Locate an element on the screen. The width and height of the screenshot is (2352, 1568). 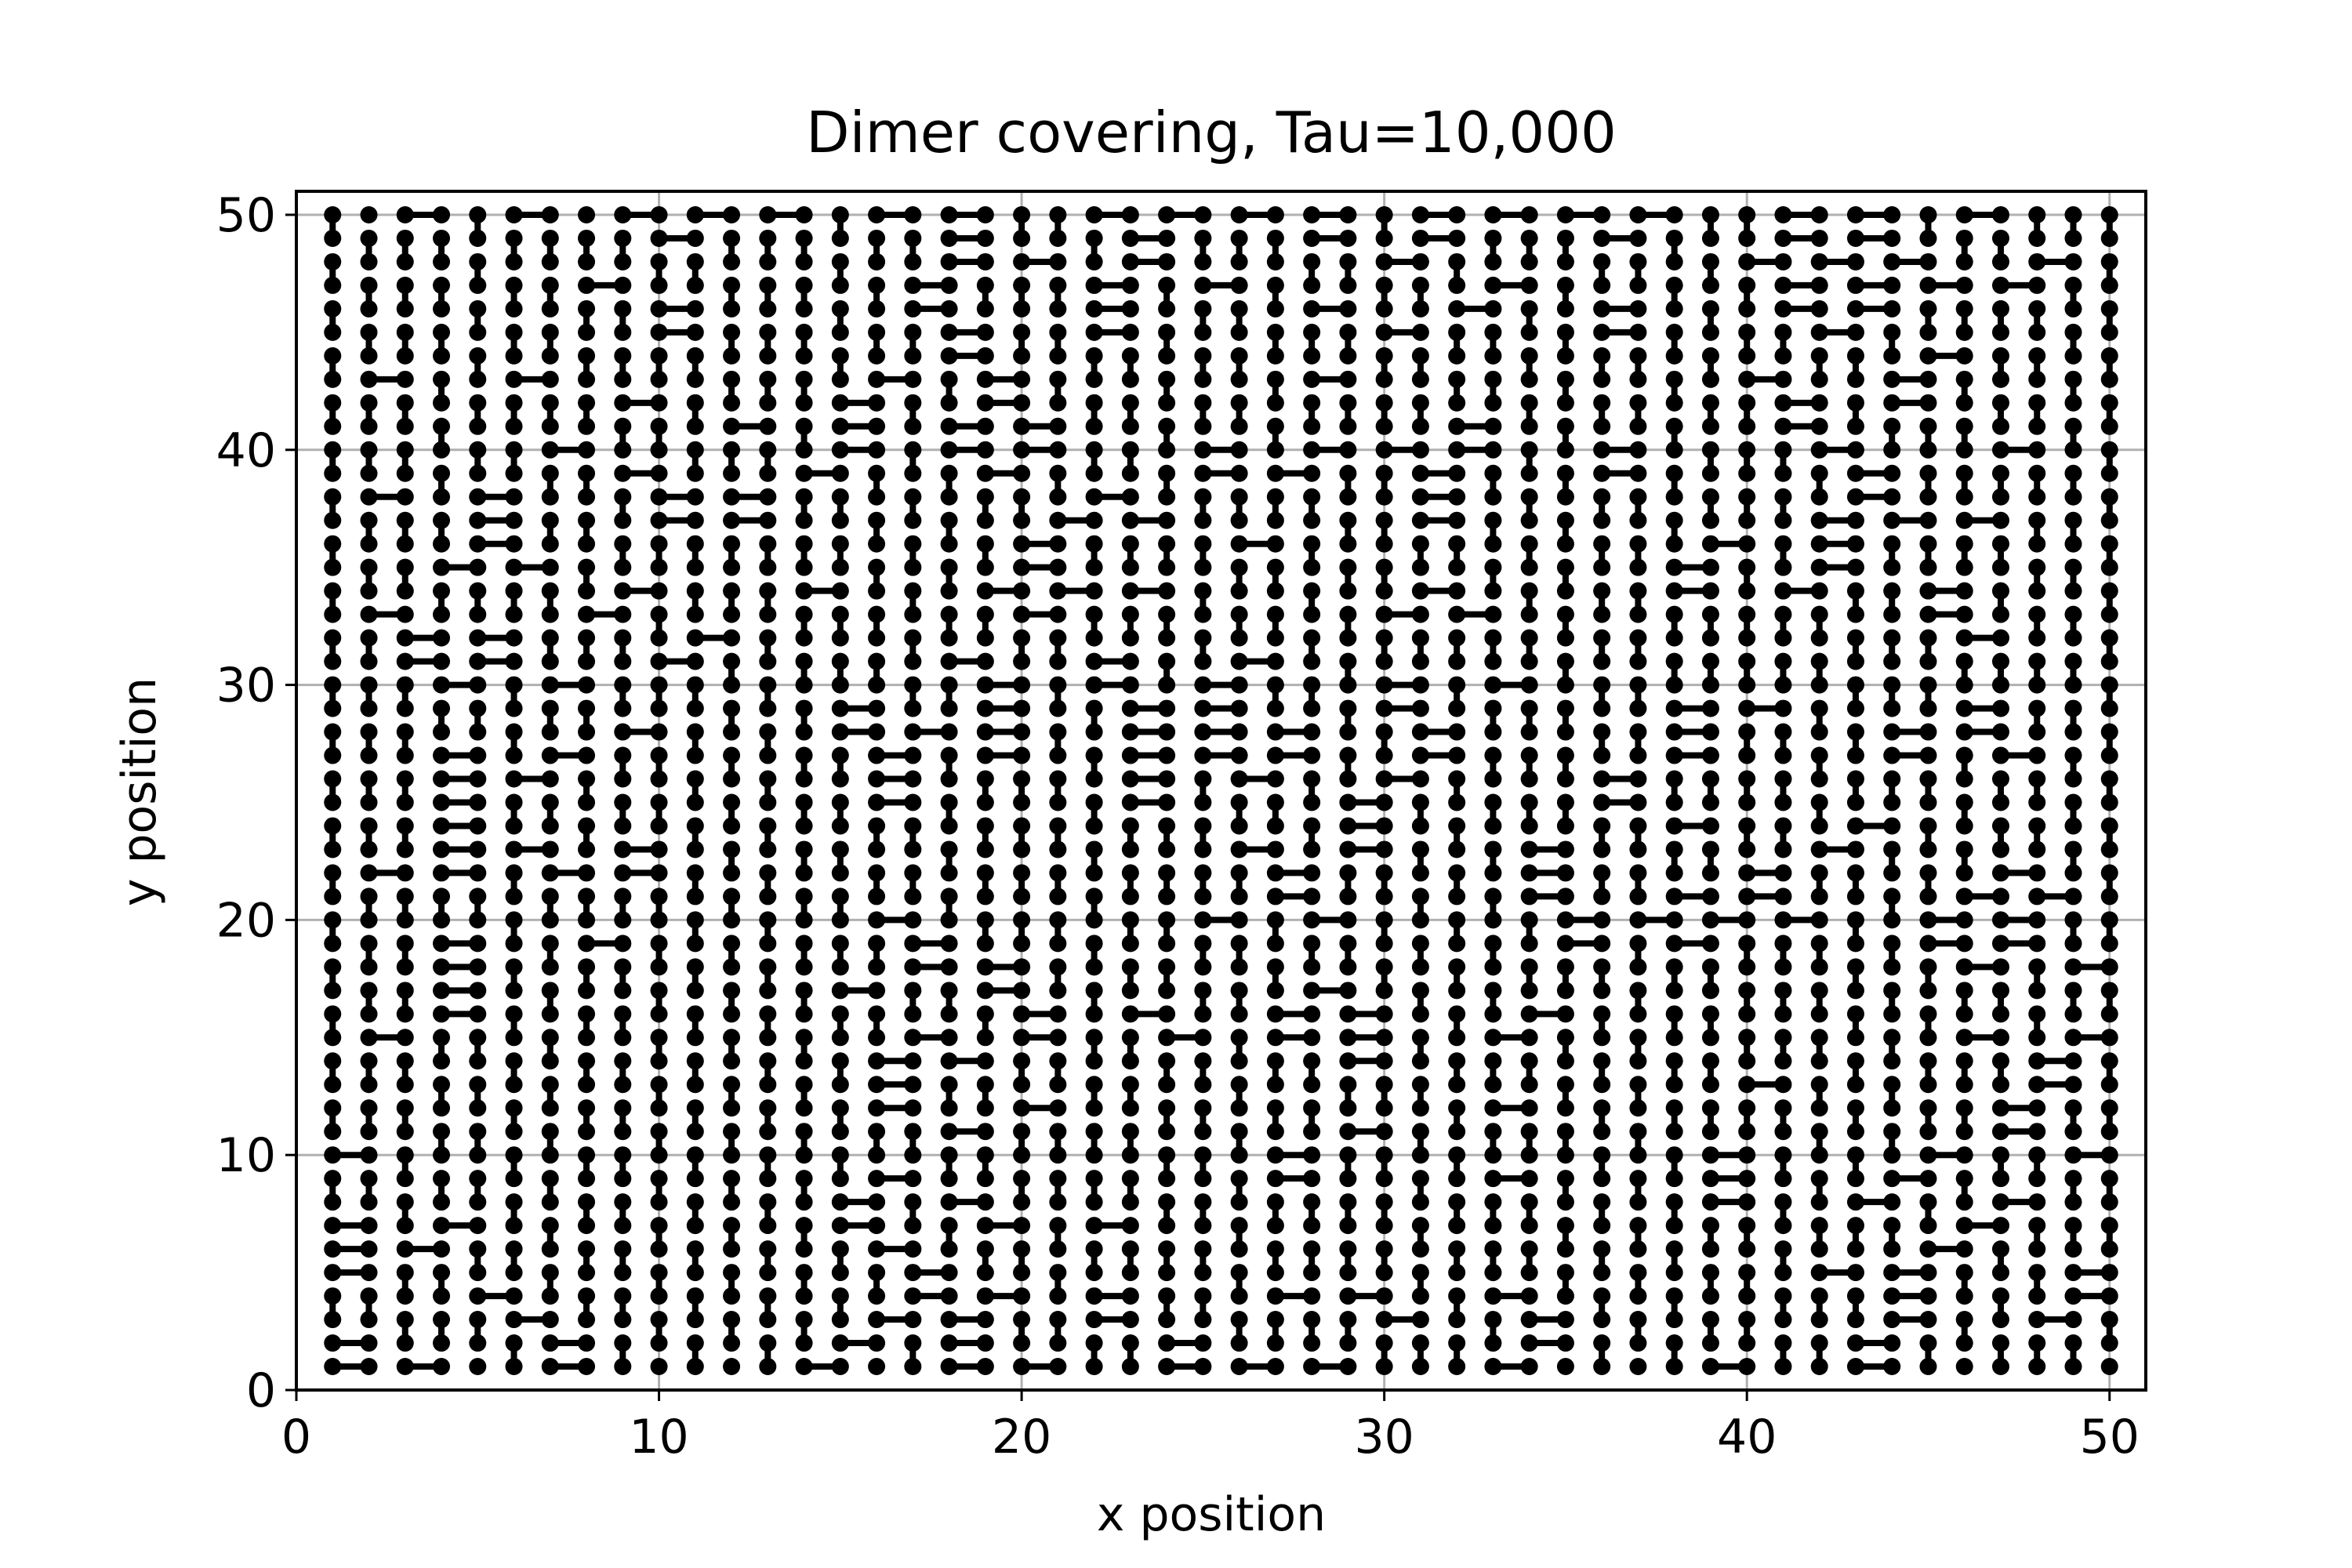
y-tick-label: 0 is located at coordinates (261, 1390).